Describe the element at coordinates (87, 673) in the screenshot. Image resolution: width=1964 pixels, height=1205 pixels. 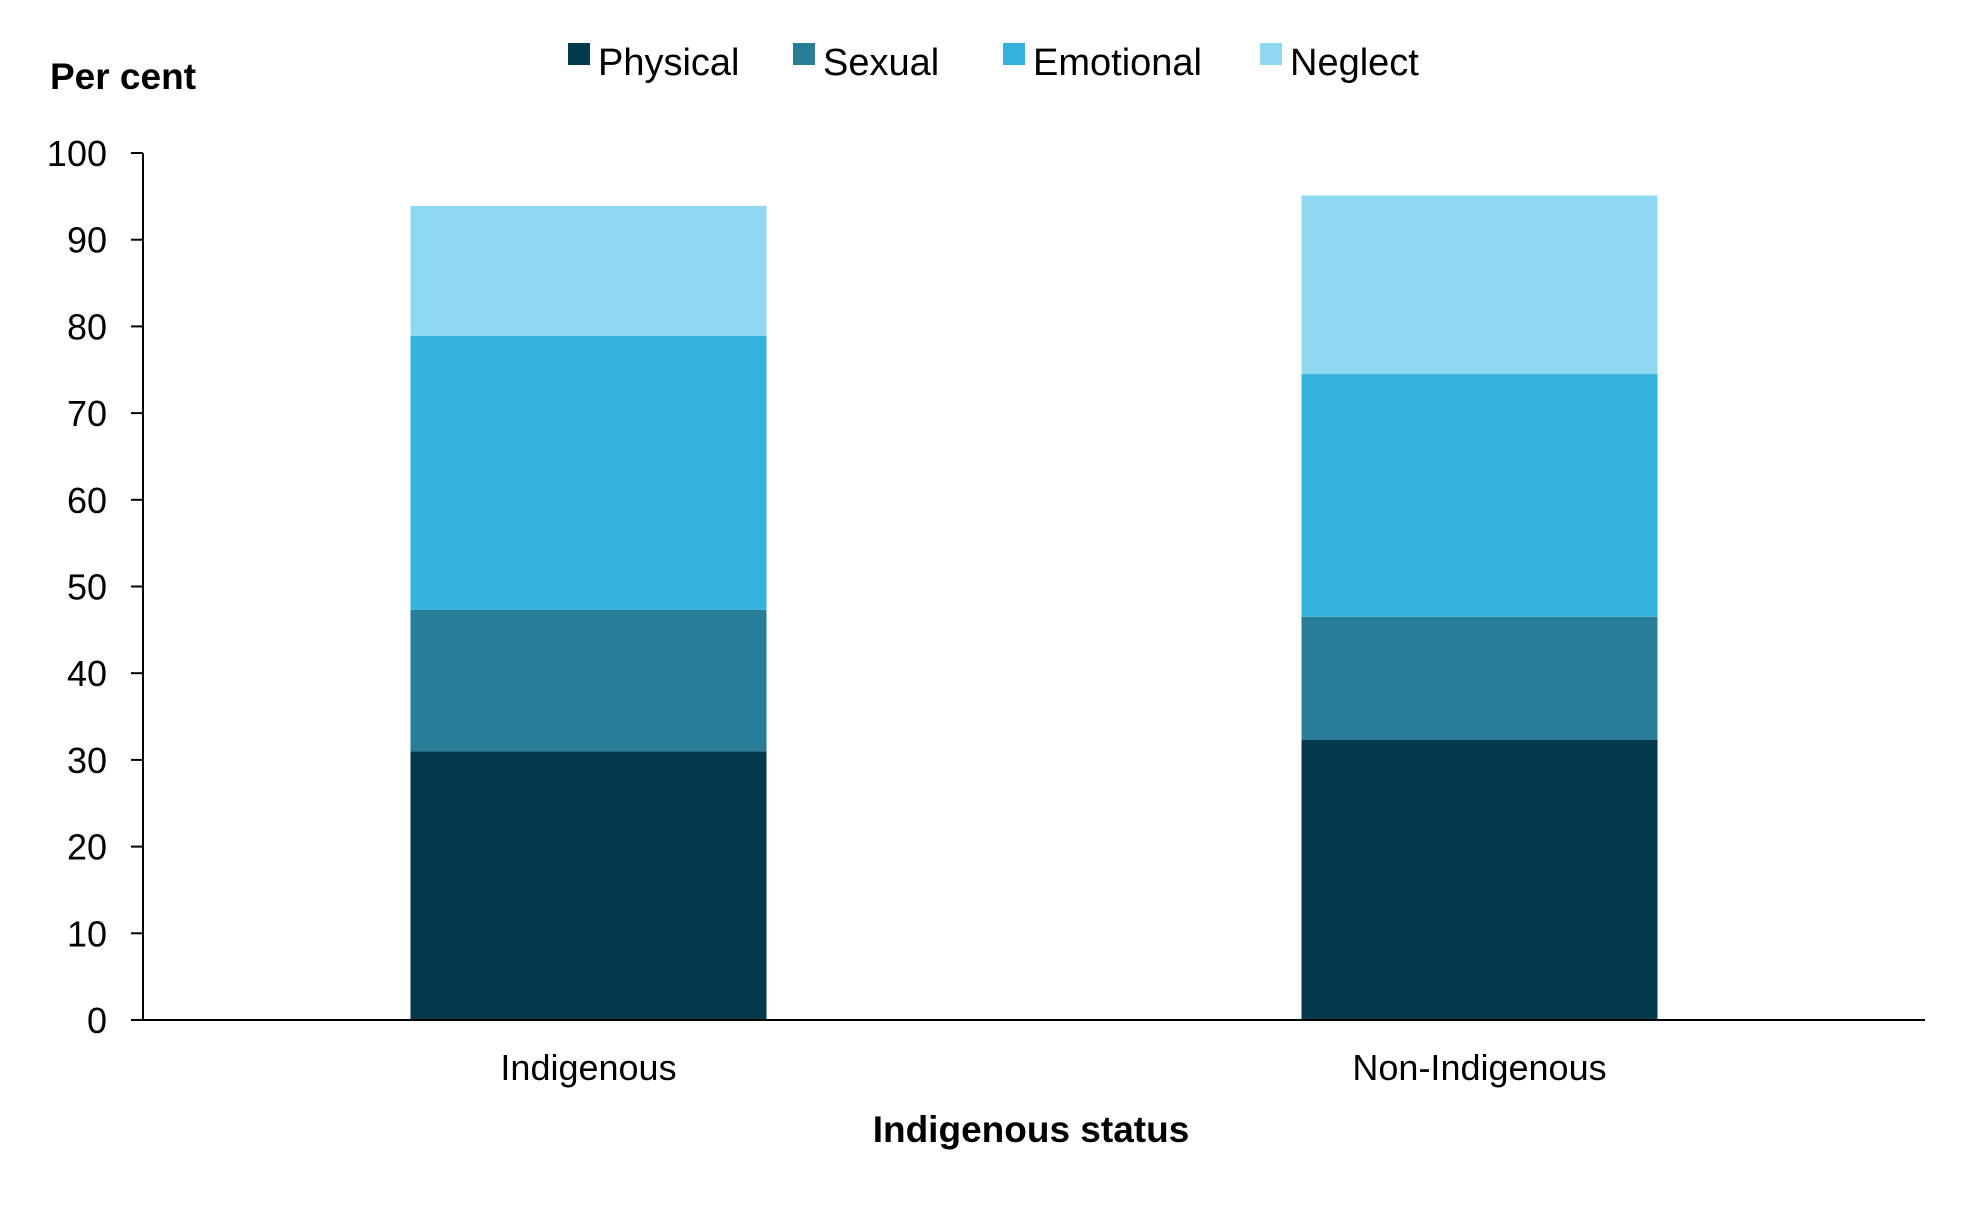
I see `y-tick-label: 40` at that location.